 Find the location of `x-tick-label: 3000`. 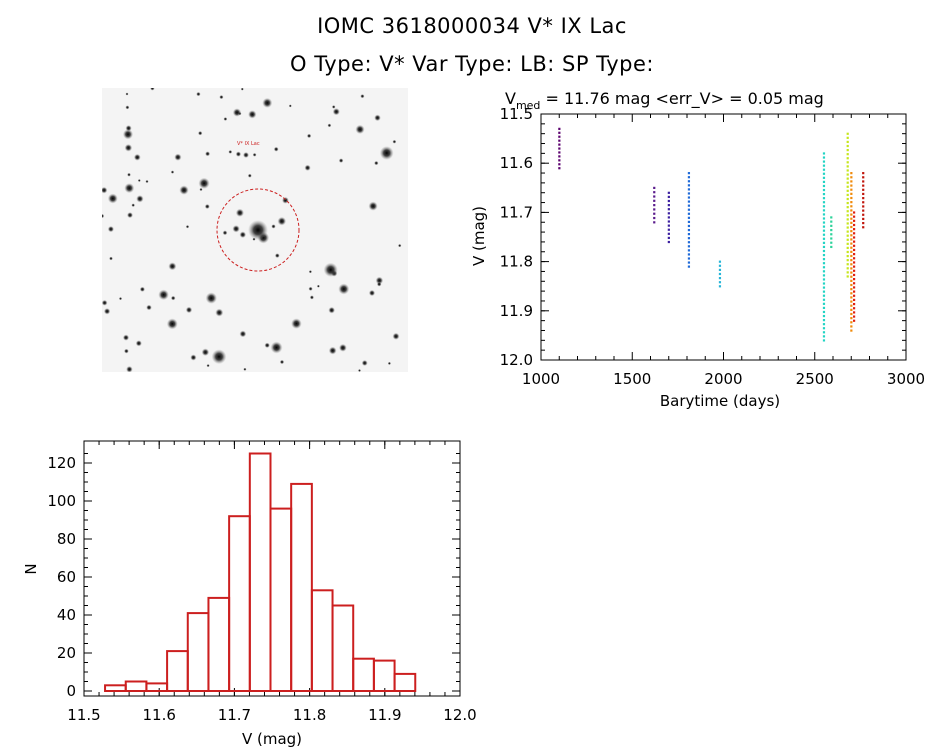

x-tick-label: 3000 is located at coordinates (906, 379).